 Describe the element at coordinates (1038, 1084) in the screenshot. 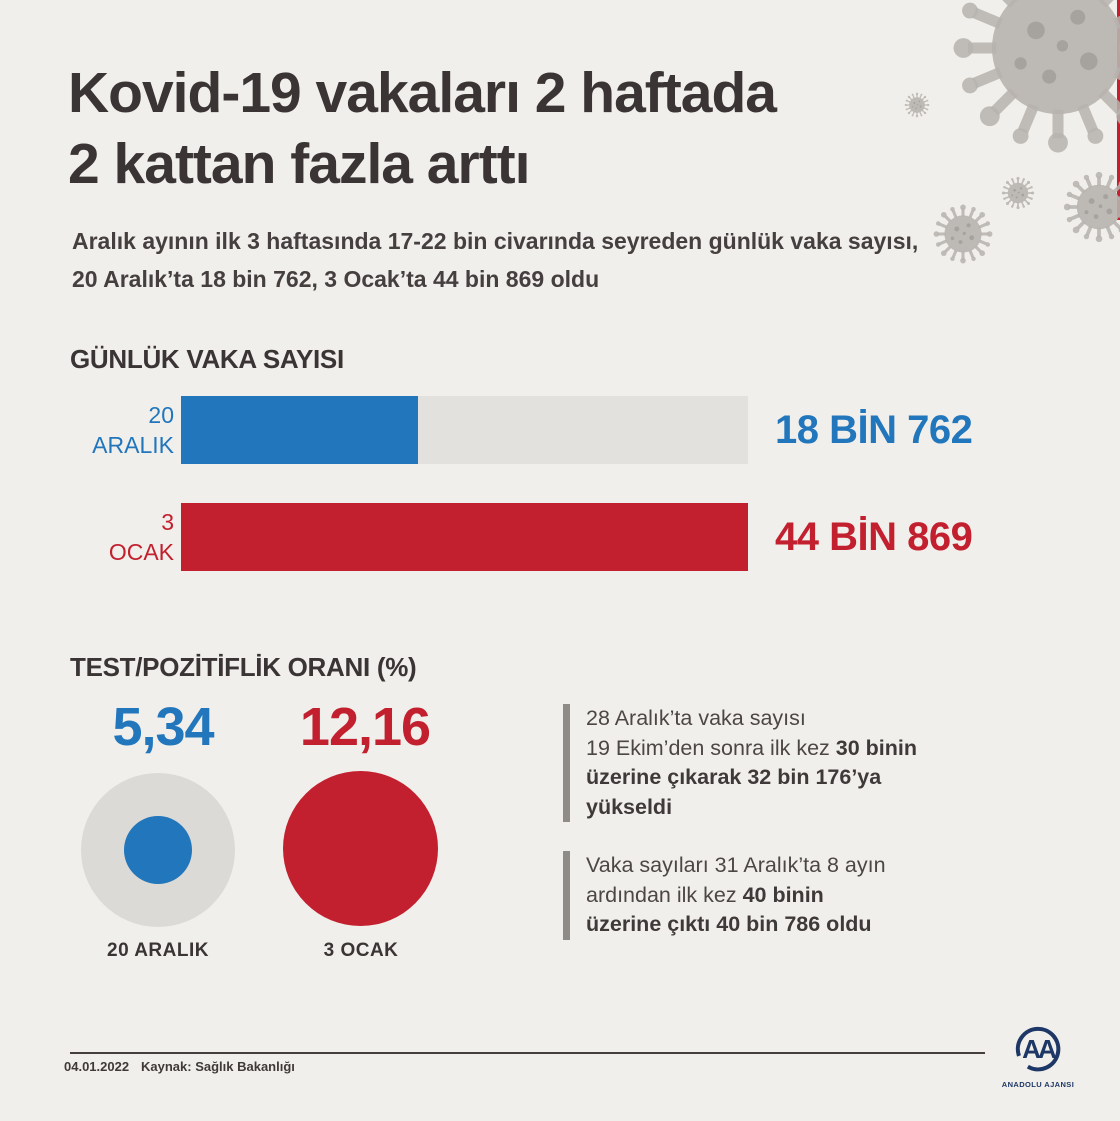

I see `logo-caption: ANADOLU AJANSI` at that location.